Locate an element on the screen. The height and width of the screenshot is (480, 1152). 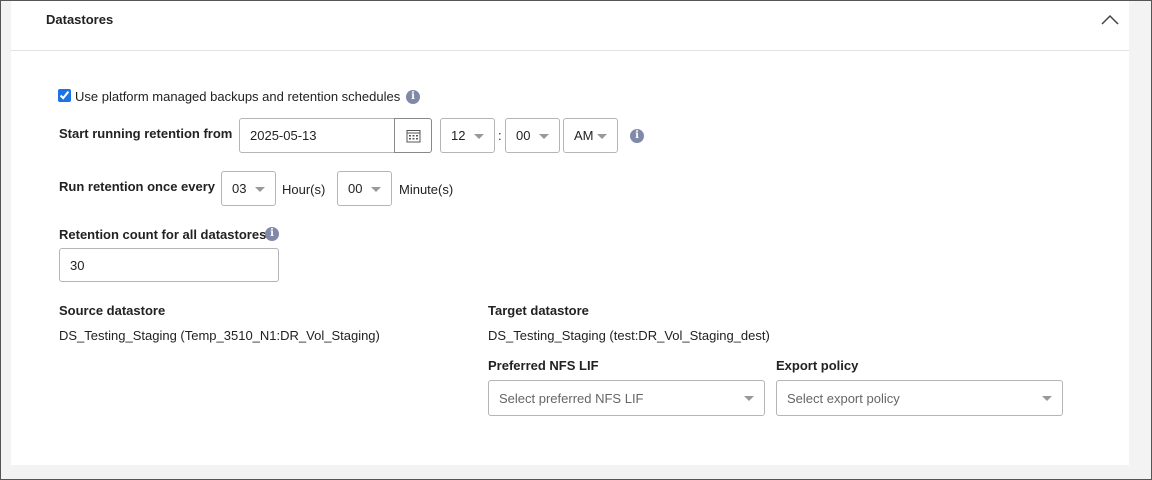
interval-label: Run retention once every is located at coordinates (137, 186).